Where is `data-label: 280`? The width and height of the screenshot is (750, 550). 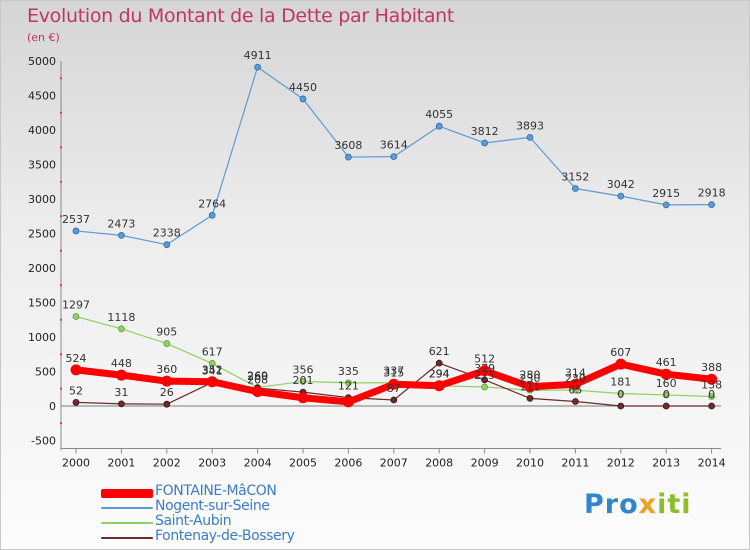
data-label: 280 is located at coordinates (530, 375).